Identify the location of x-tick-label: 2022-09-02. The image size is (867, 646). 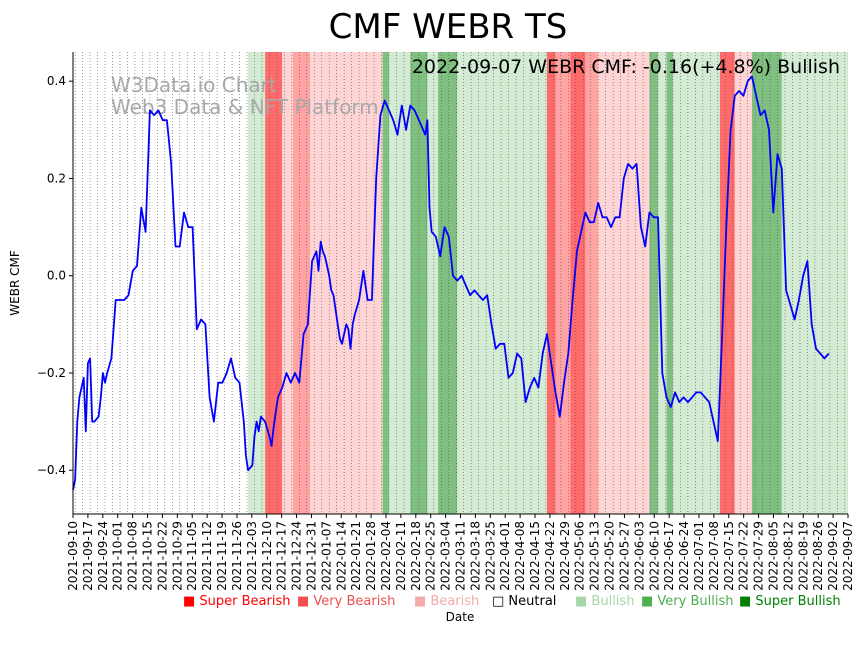
(833, 556).